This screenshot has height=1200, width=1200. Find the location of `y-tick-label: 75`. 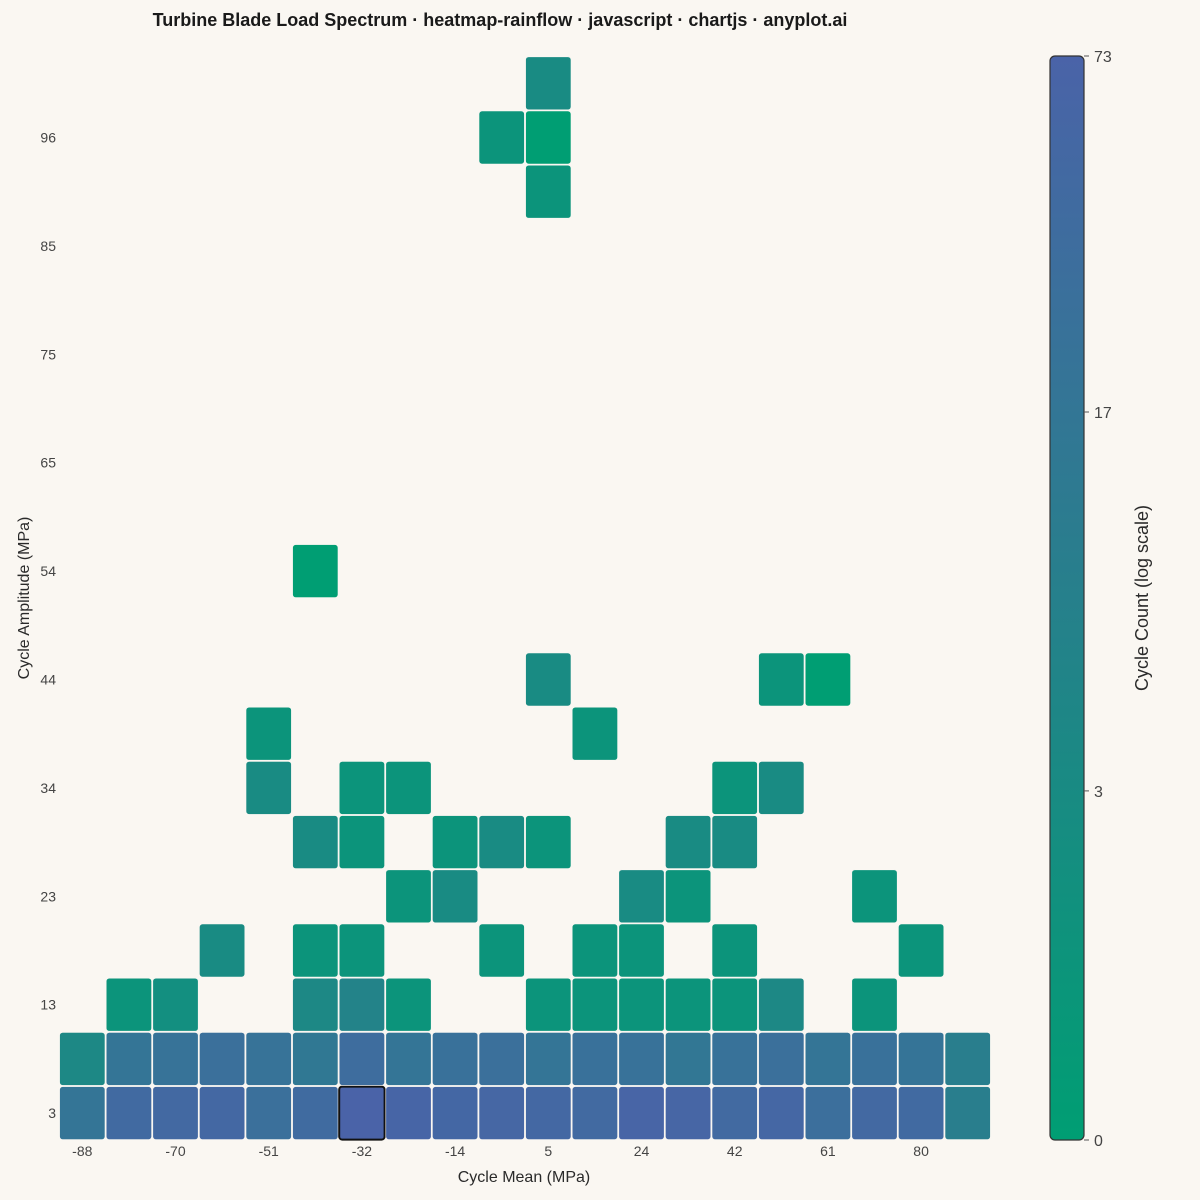

y-tick-label: 75 is located at coordinates (48, 354).